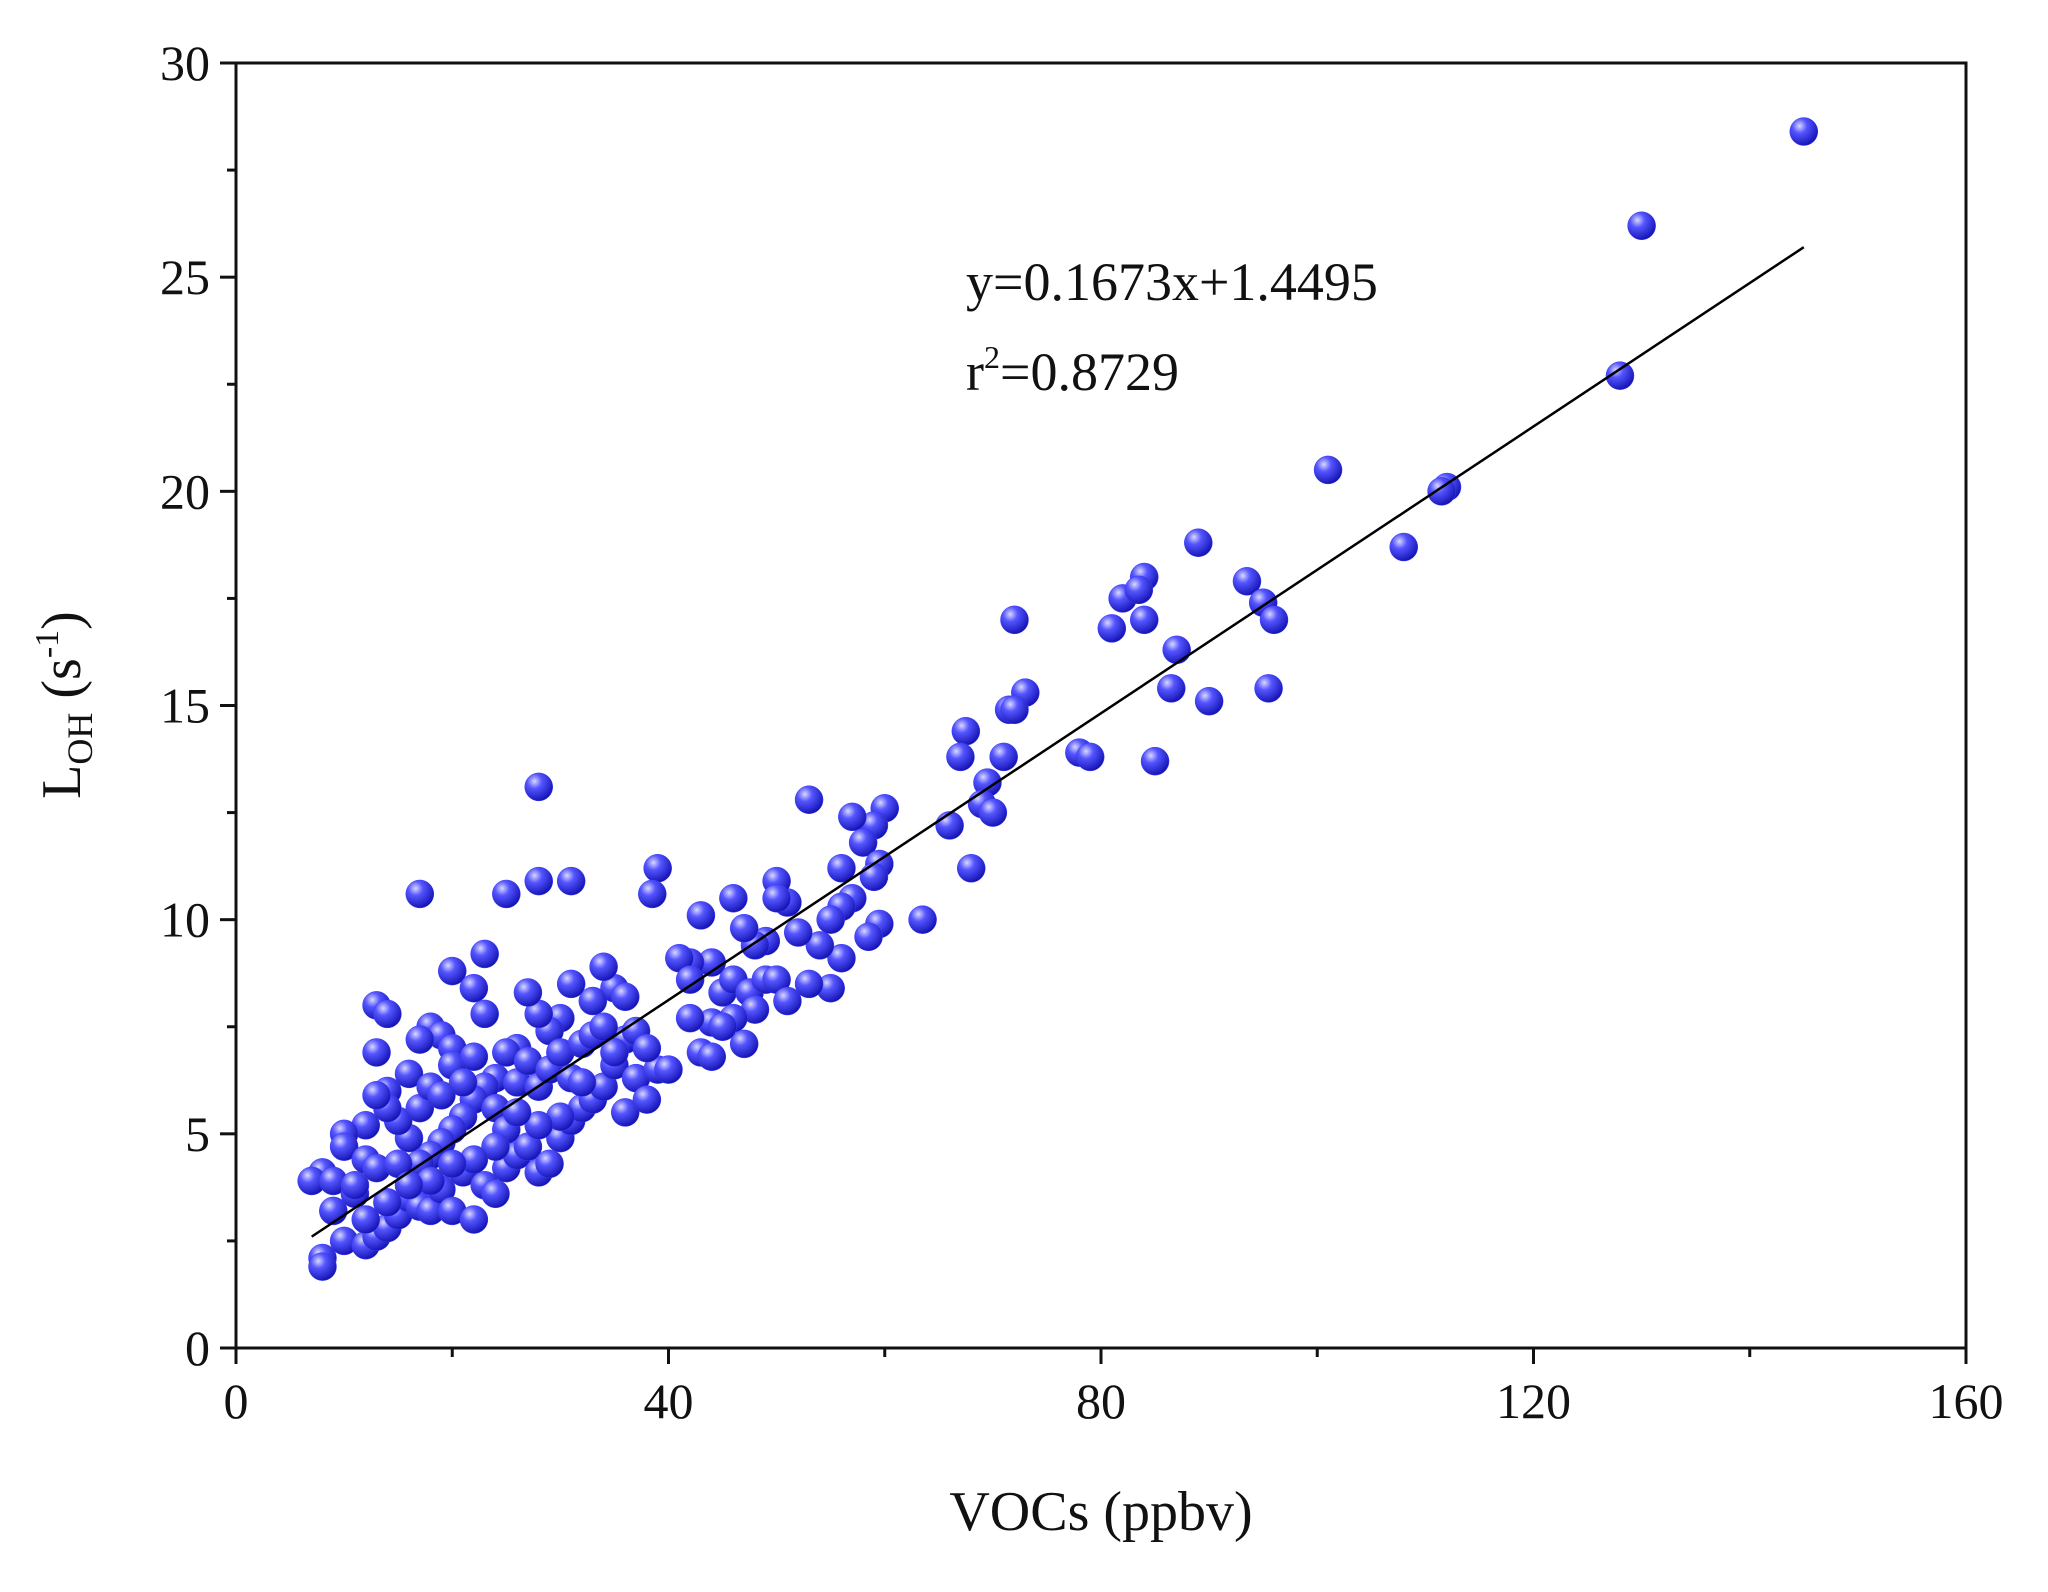 Image resolution: width=2048 pixels, height=1592 pixels. Describe the element at coordinates (1100, 1512) in the screenshot. I see `x-axis-title: VOCs (ppbv)` at that location.